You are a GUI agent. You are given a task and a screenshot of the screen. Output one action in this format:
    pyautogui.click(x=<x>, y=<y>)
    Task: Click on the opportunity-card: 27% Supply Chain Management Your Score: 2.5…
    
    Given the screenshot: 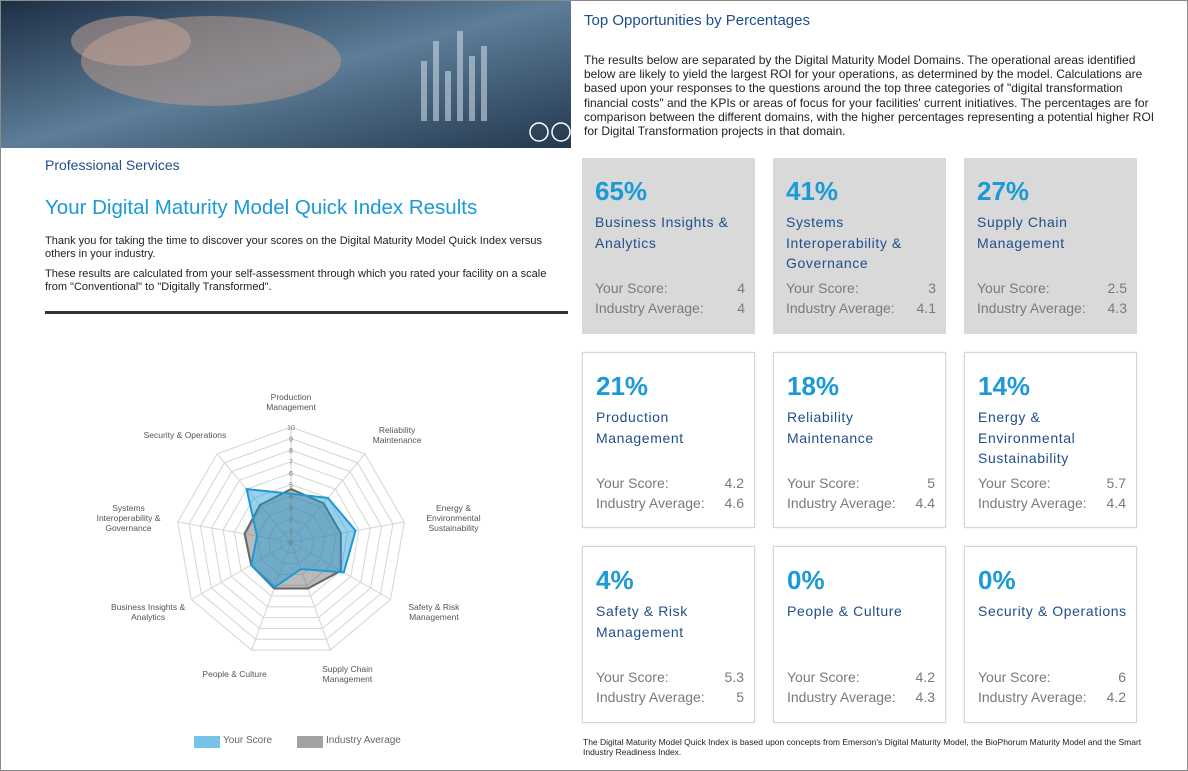 What is the action you would take?
    pyautogui.click(x=1050, y=246)
    